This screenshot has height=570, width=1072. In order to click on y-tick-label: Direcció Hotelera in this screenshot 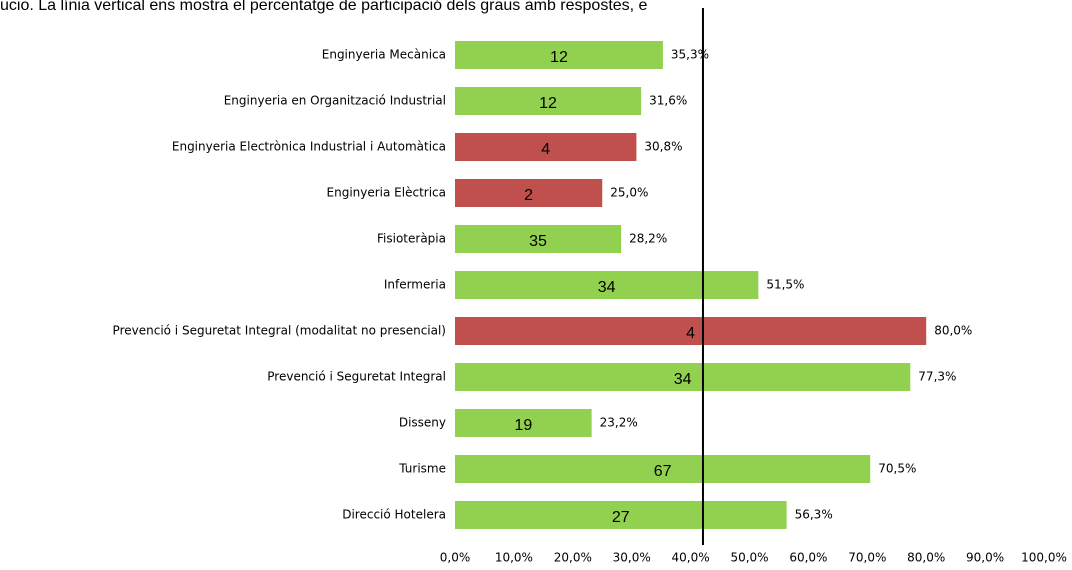, I will do `click(394, 515)`.